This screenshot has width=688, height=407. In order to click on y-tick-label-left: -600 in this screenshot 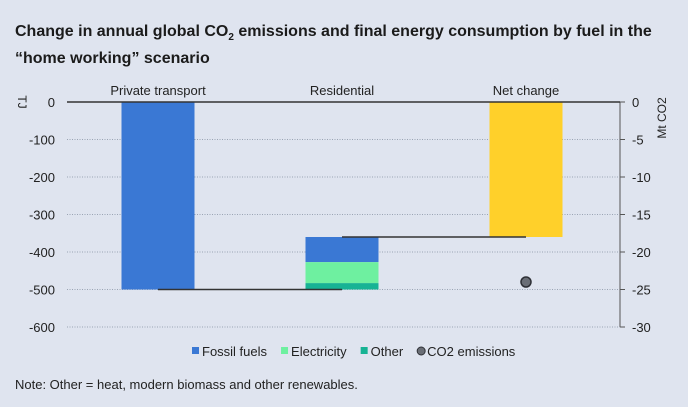, I will do `click(42, 327)`.